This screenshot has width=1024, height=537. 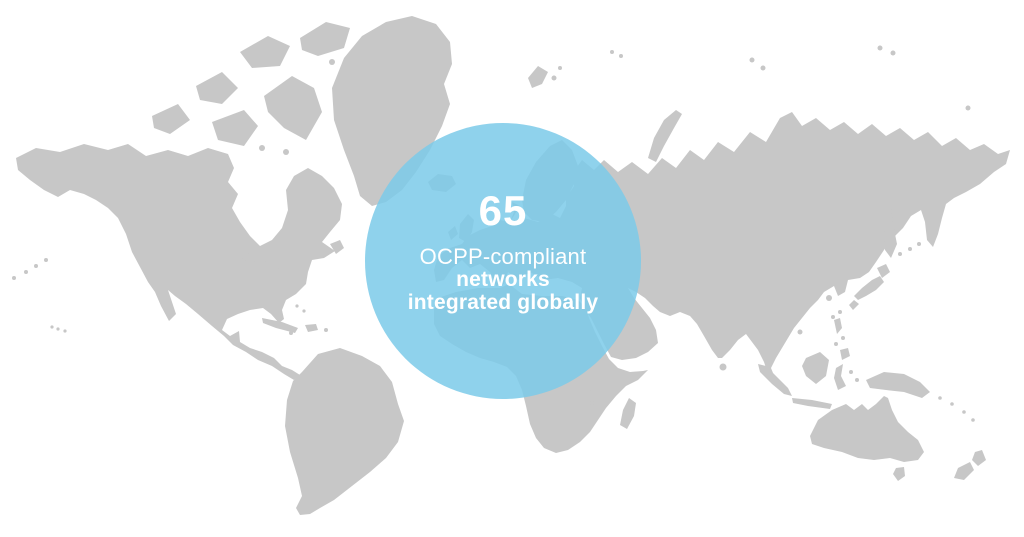 I want to click on lake-victoria, so click(x=585, y=378).